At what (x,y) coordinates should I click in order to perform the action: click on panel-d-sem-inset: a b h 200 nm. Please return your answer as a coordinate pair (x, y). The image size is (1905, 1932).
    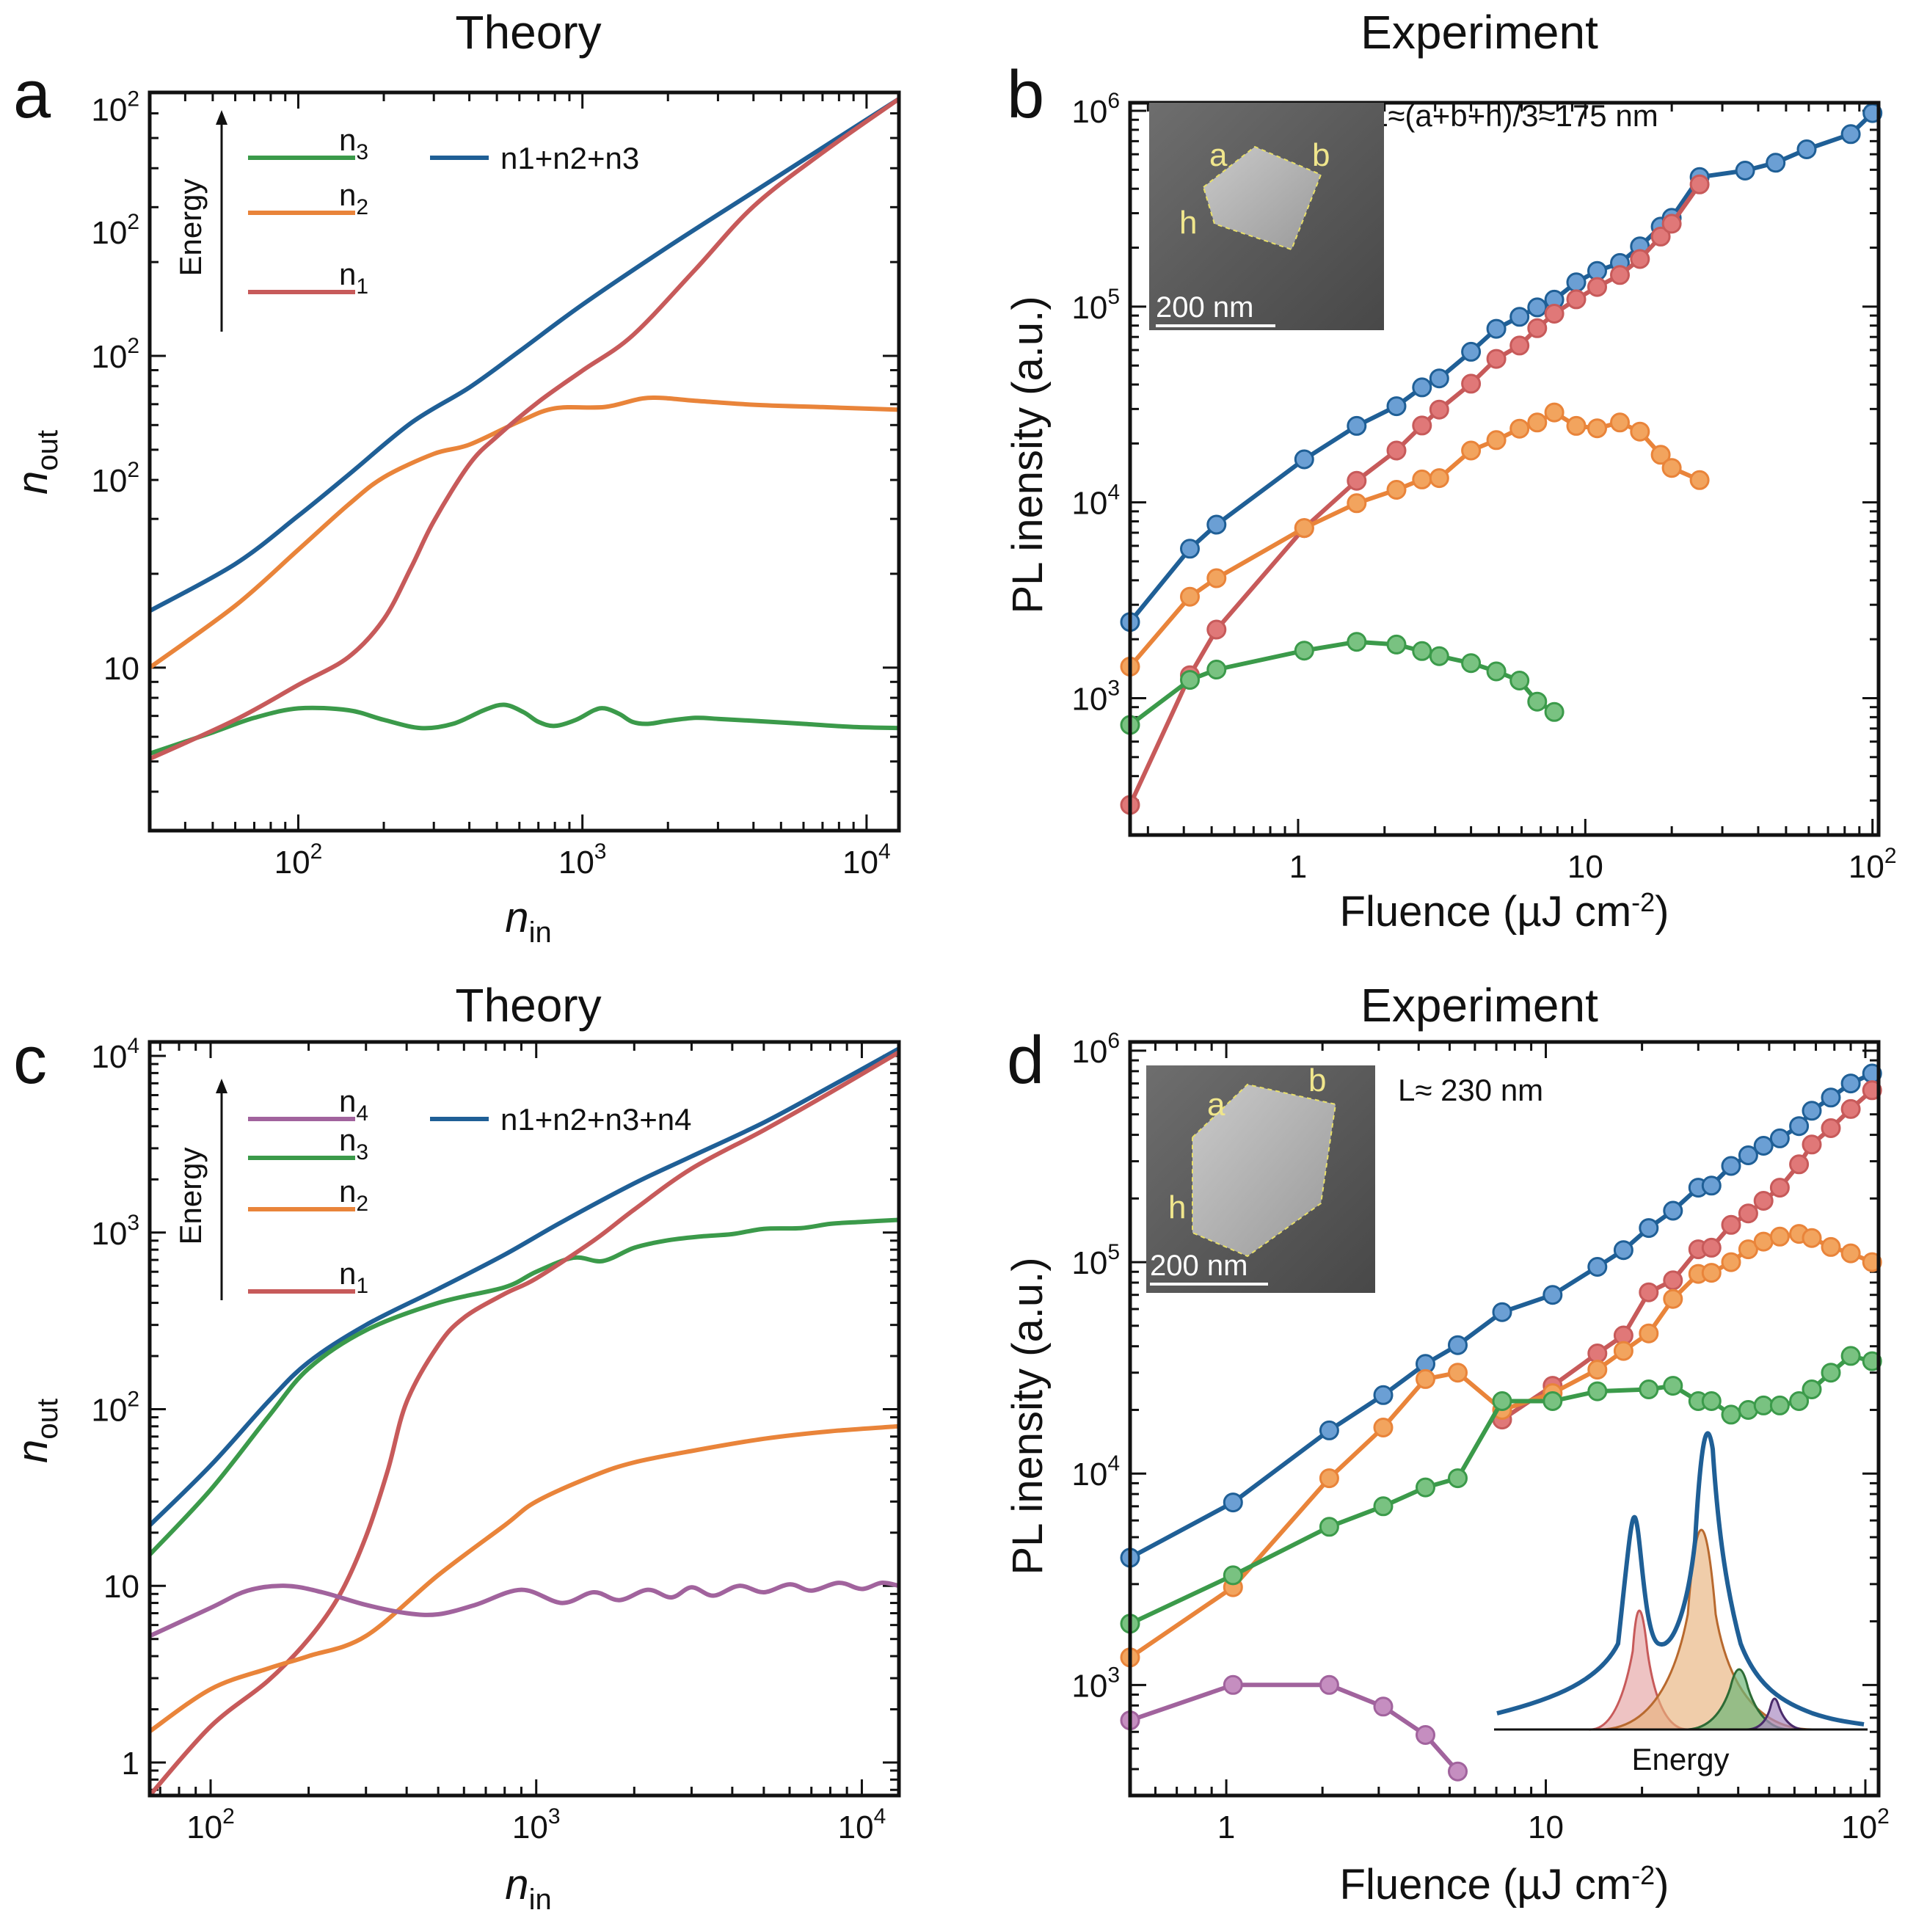
    Looking at the image, I should click on (1260, 1177).